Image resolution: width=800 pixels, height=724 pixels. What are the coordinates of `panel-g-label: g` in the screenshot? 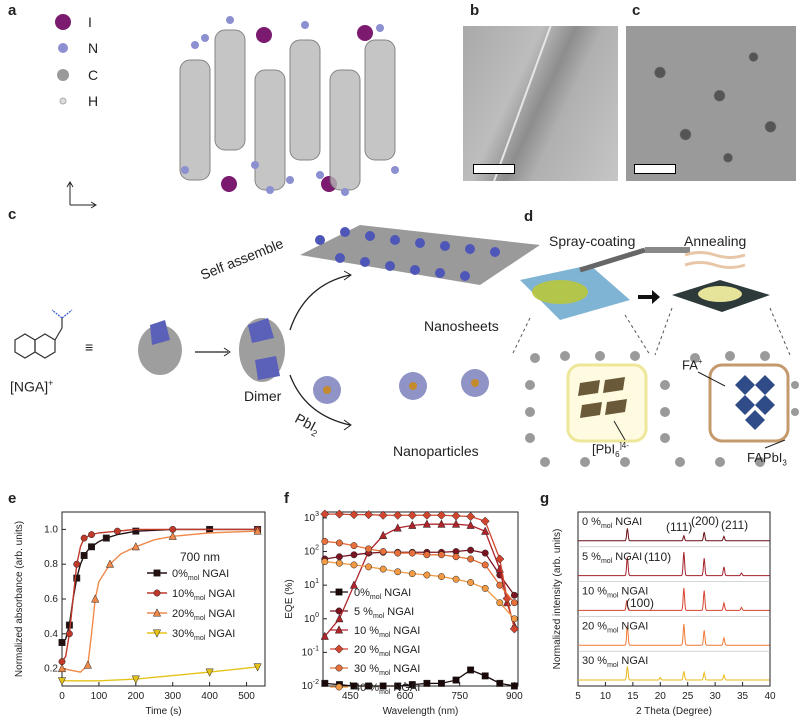 It's located at (545, 498).